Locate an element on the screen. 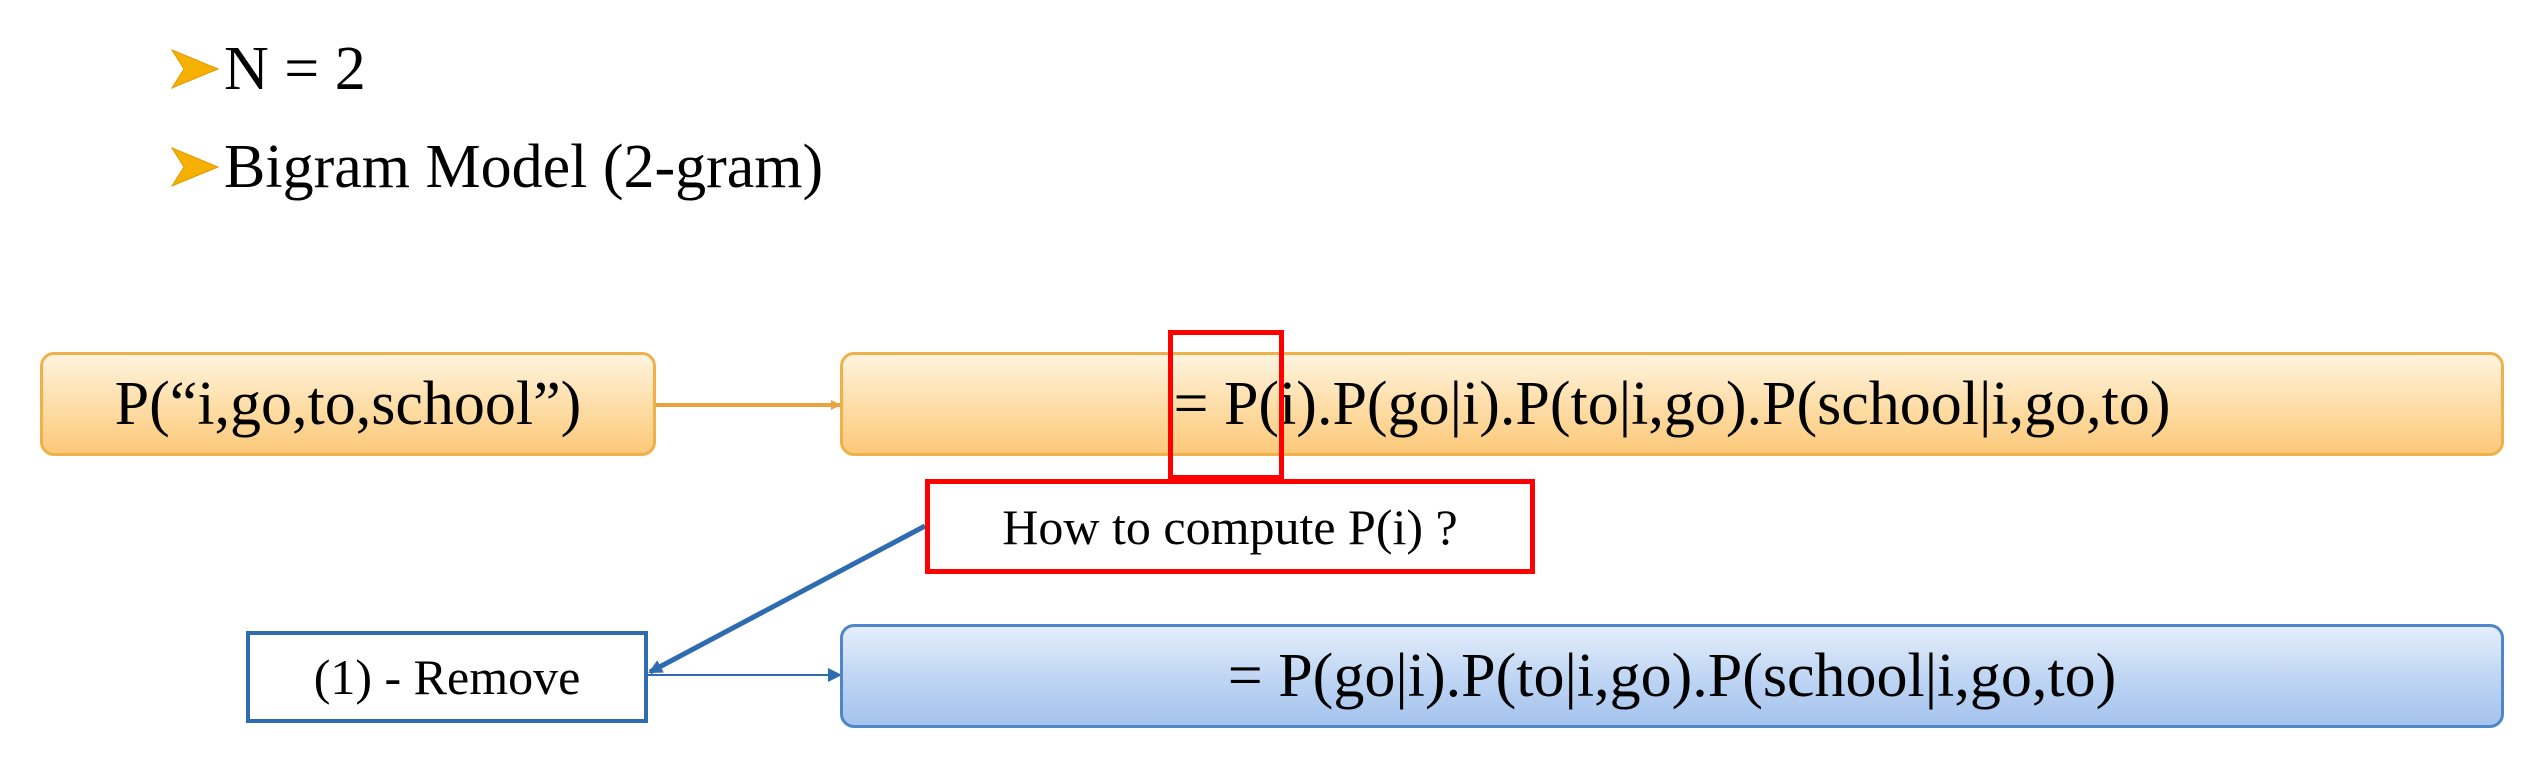  result-text: = P(go|i).P(to|i,go).P(school|i,go,to) is located at coordinates (1672, 675).